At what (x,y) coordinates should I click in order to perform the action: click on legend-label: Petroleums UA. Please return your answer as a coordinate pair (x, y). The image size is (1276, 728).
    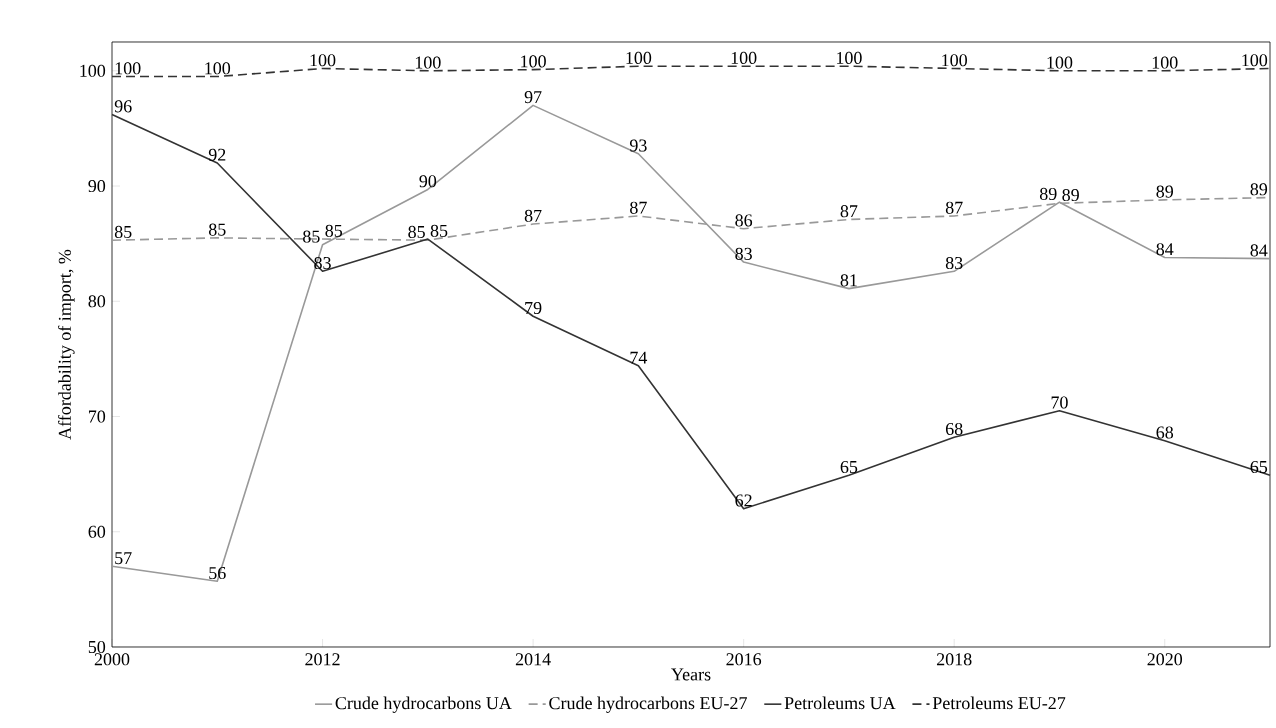
    Looking at the image, I should click on (840, 703).